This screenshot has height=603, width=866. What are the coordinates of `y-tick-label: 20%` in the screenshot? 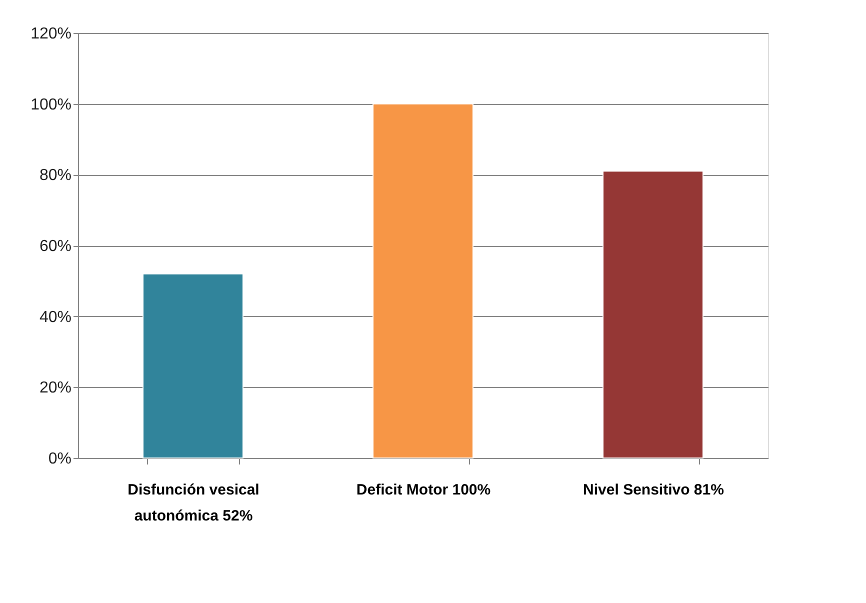 It's located at (55, 388).